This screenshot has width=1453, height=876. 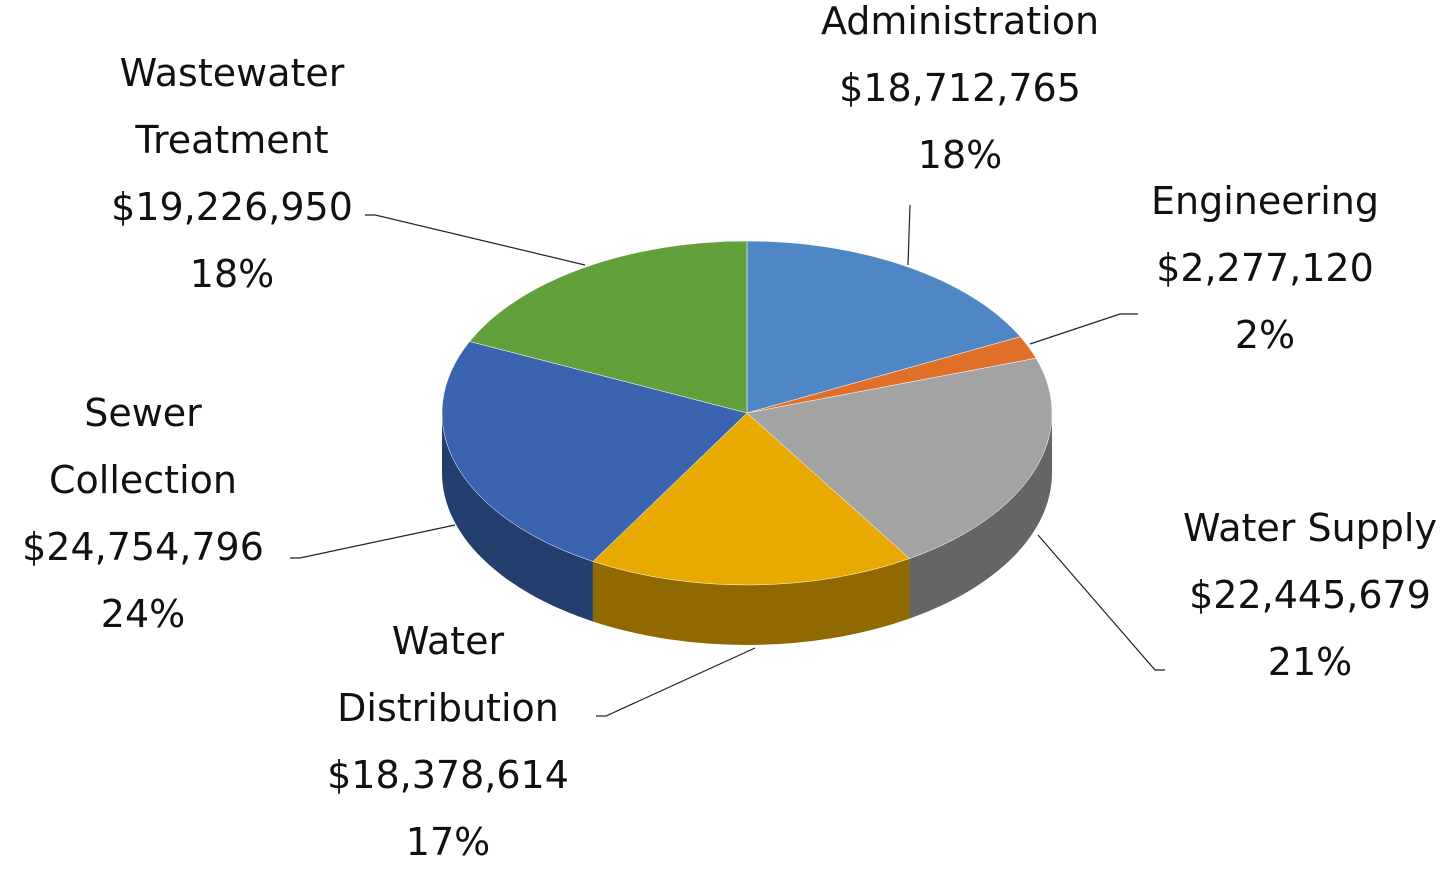 I want to click on percent-label: 2%, so click(x=1265, y=335).